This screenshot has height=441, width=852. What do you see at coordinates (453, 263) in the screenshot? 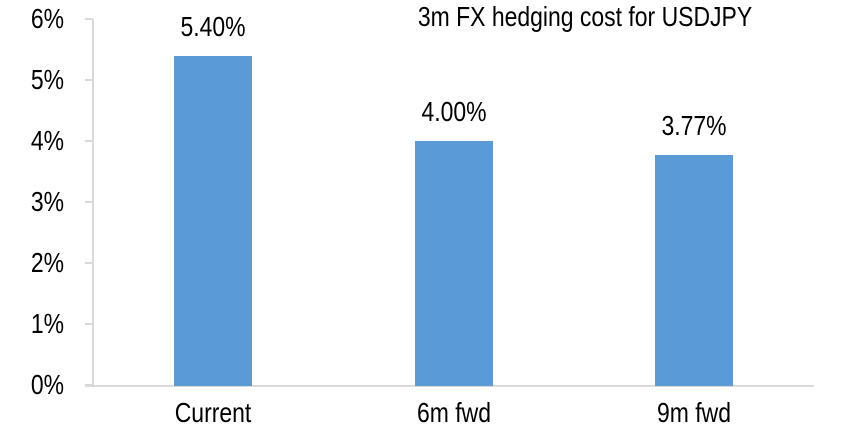
I see `bar-6m-fwd` at bounding box center [453, 263].